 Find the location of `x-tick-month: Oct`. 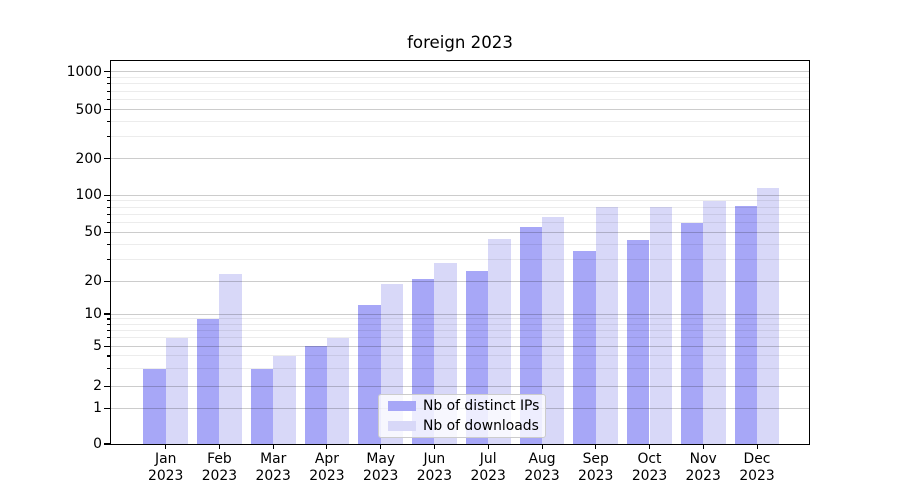

x-tick-month: Oct is located at coordinates (649, 459).